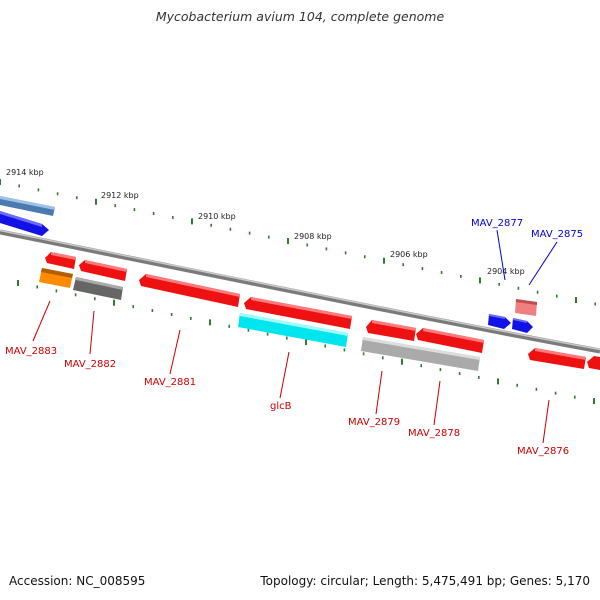 This screenshot has width=600, height=600. What do you see at coordinates (56, 278) in the screenshot?
I see `gene-mav2883-bar` at bounding box center [56, 278].